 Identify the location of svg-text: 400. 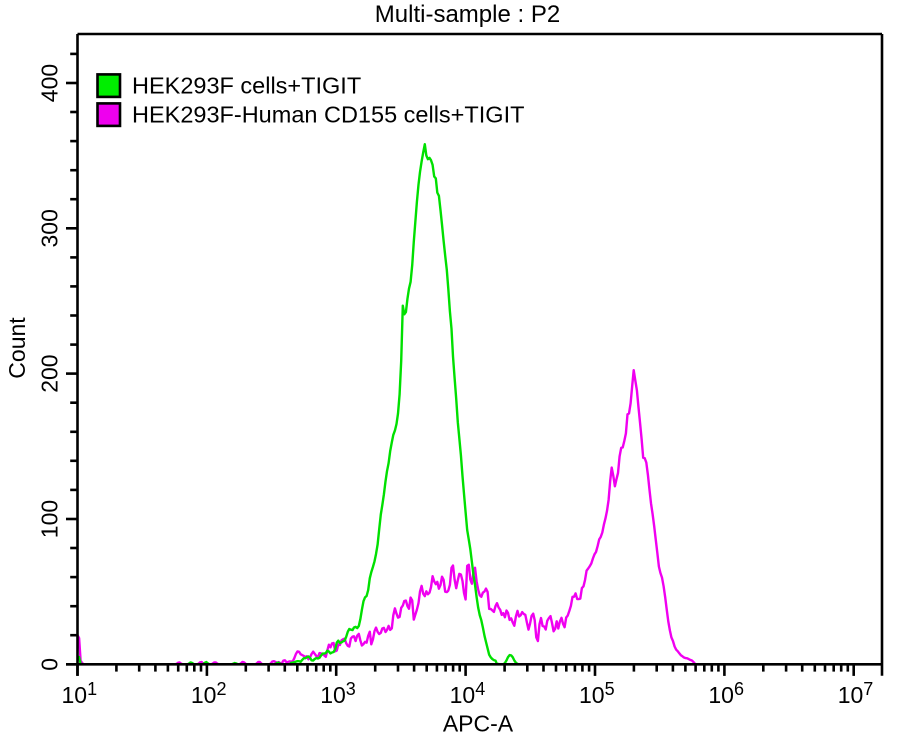
(49, 83).